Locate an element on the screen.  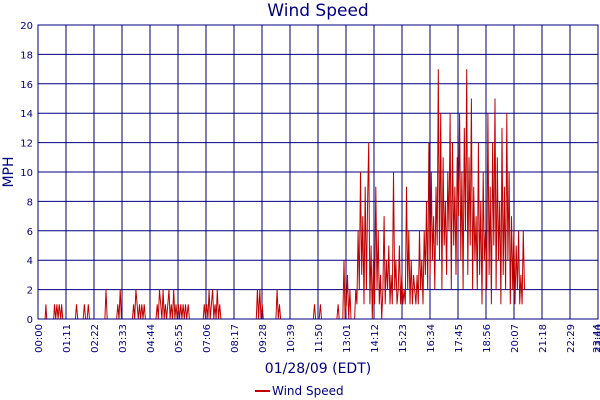
x-tick-label: 02:22 is located at coordinates (95, 338).